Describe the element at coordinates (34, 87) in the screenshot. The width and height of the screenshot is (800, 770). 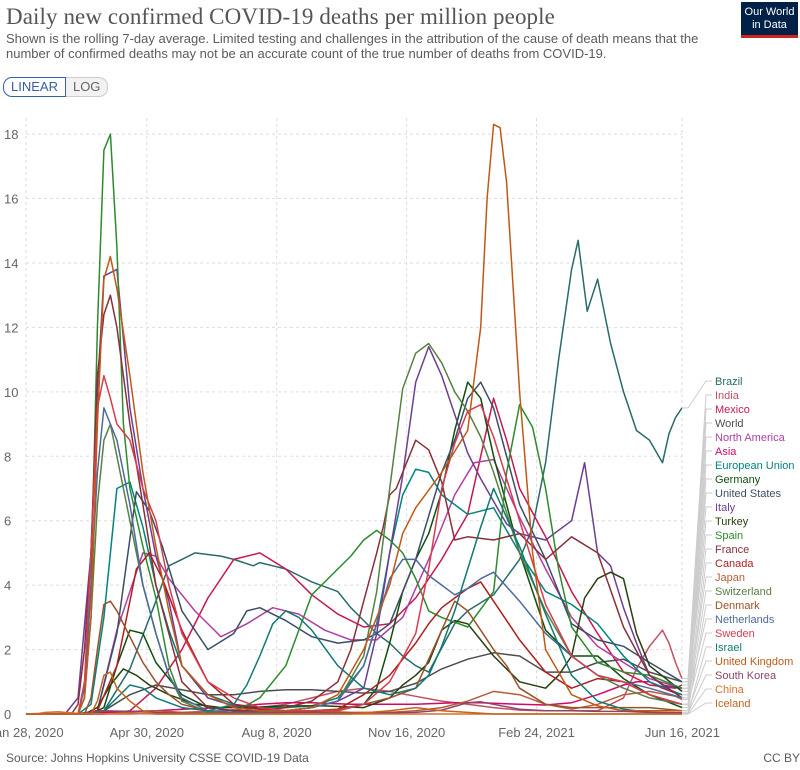
I see `linear-scale-button: LINEAR` at that location.